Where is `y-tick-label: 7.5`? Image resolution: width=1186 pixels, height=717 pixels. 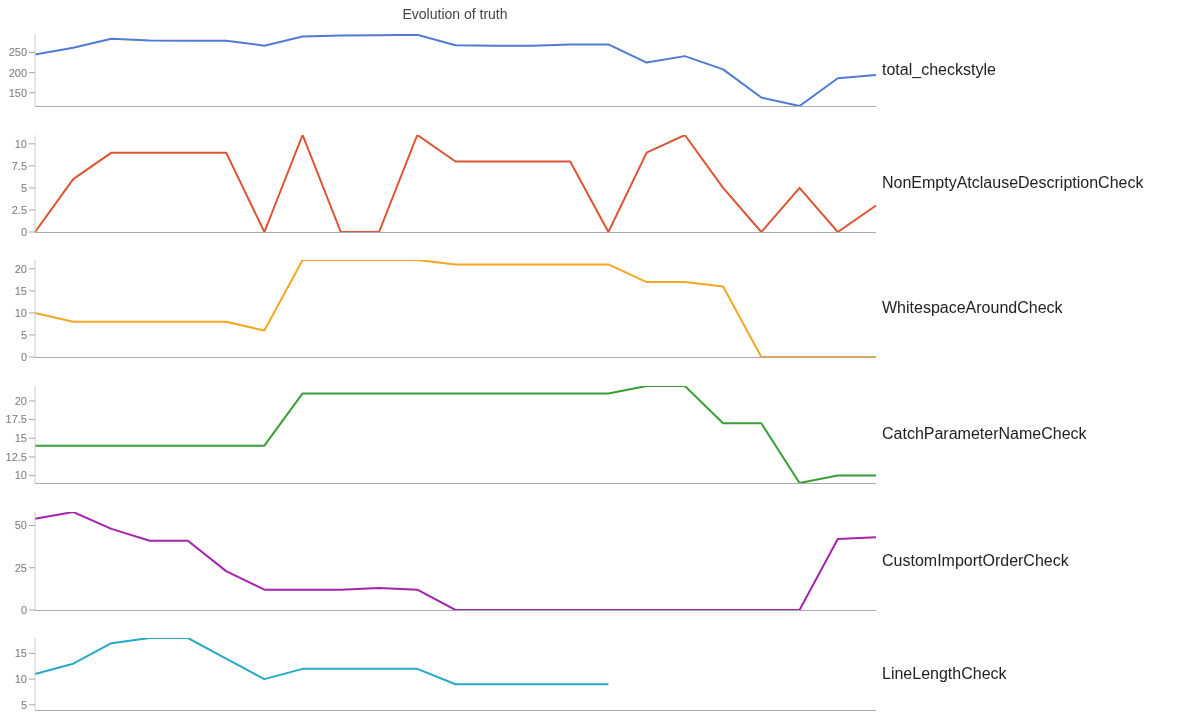 y-tick-label: 7.5 is located at coordinates (19, 165).